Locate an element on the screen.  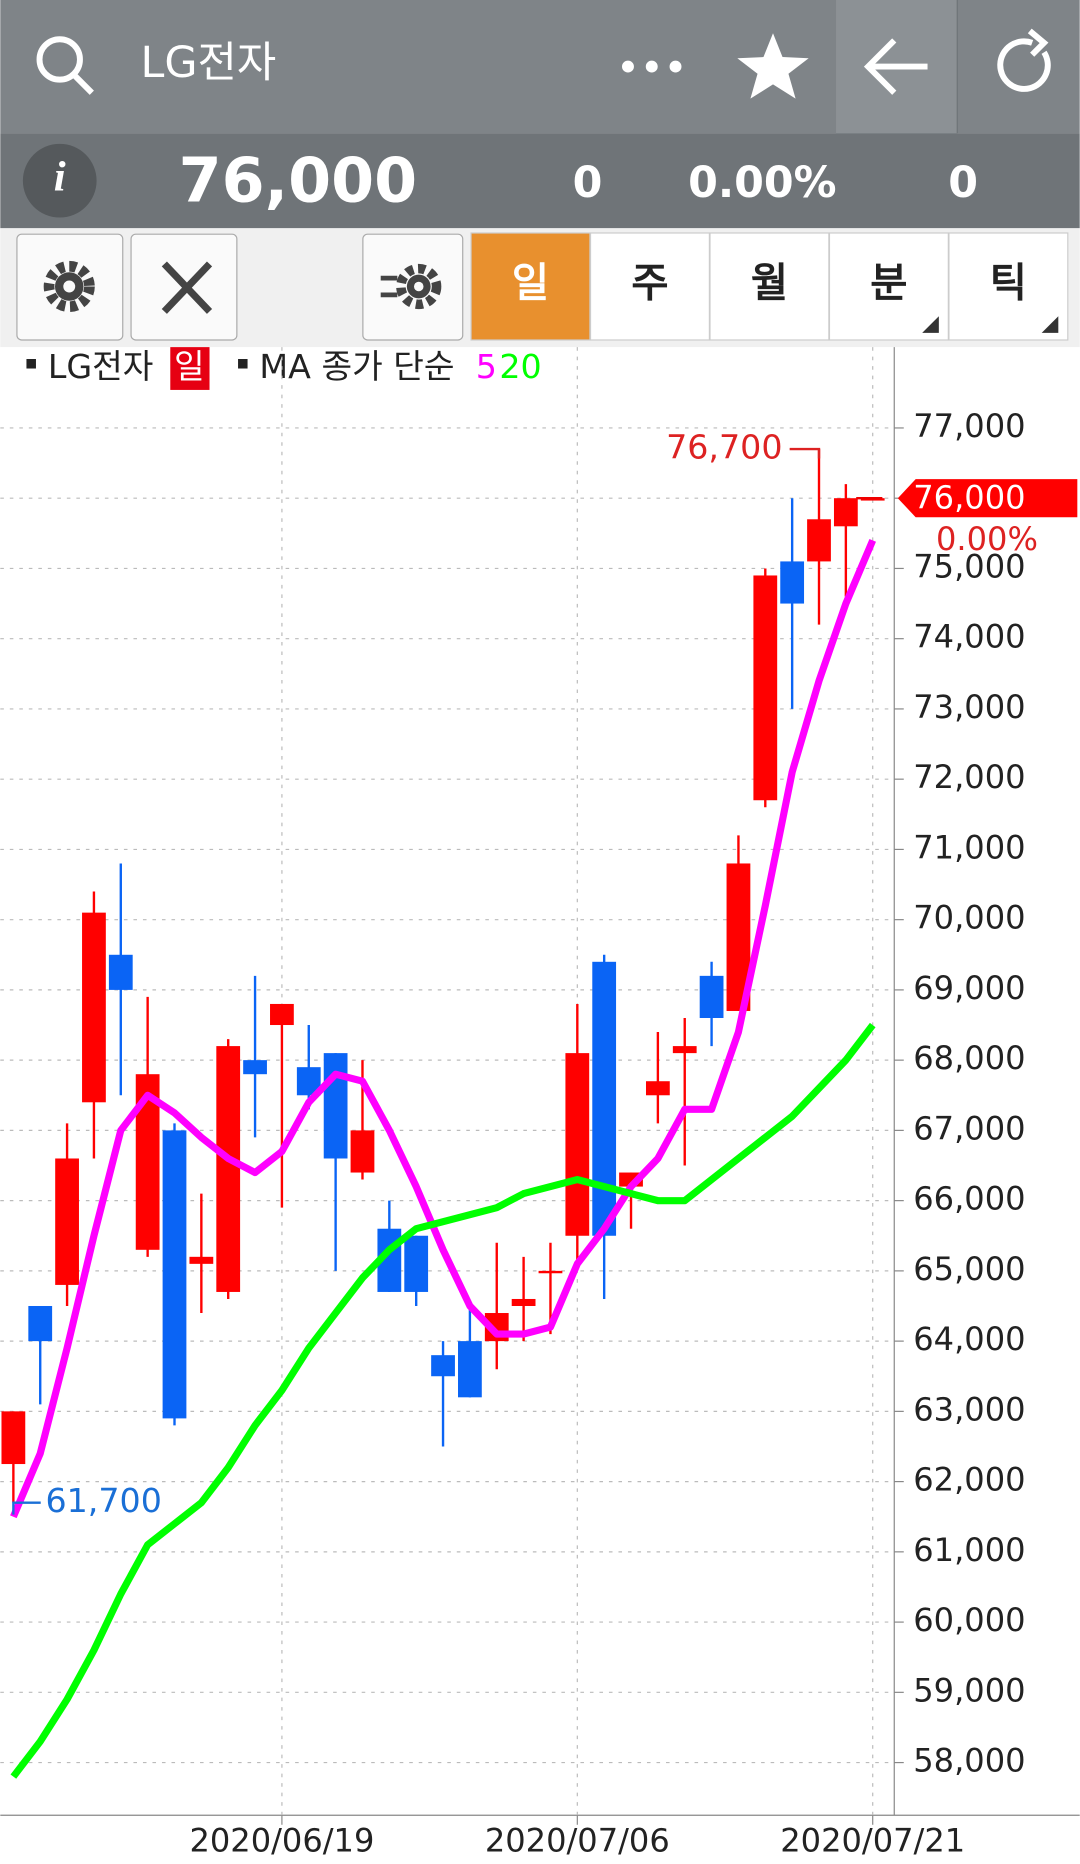
current-change-label: 0.00% is located at coordinates (987, 539).